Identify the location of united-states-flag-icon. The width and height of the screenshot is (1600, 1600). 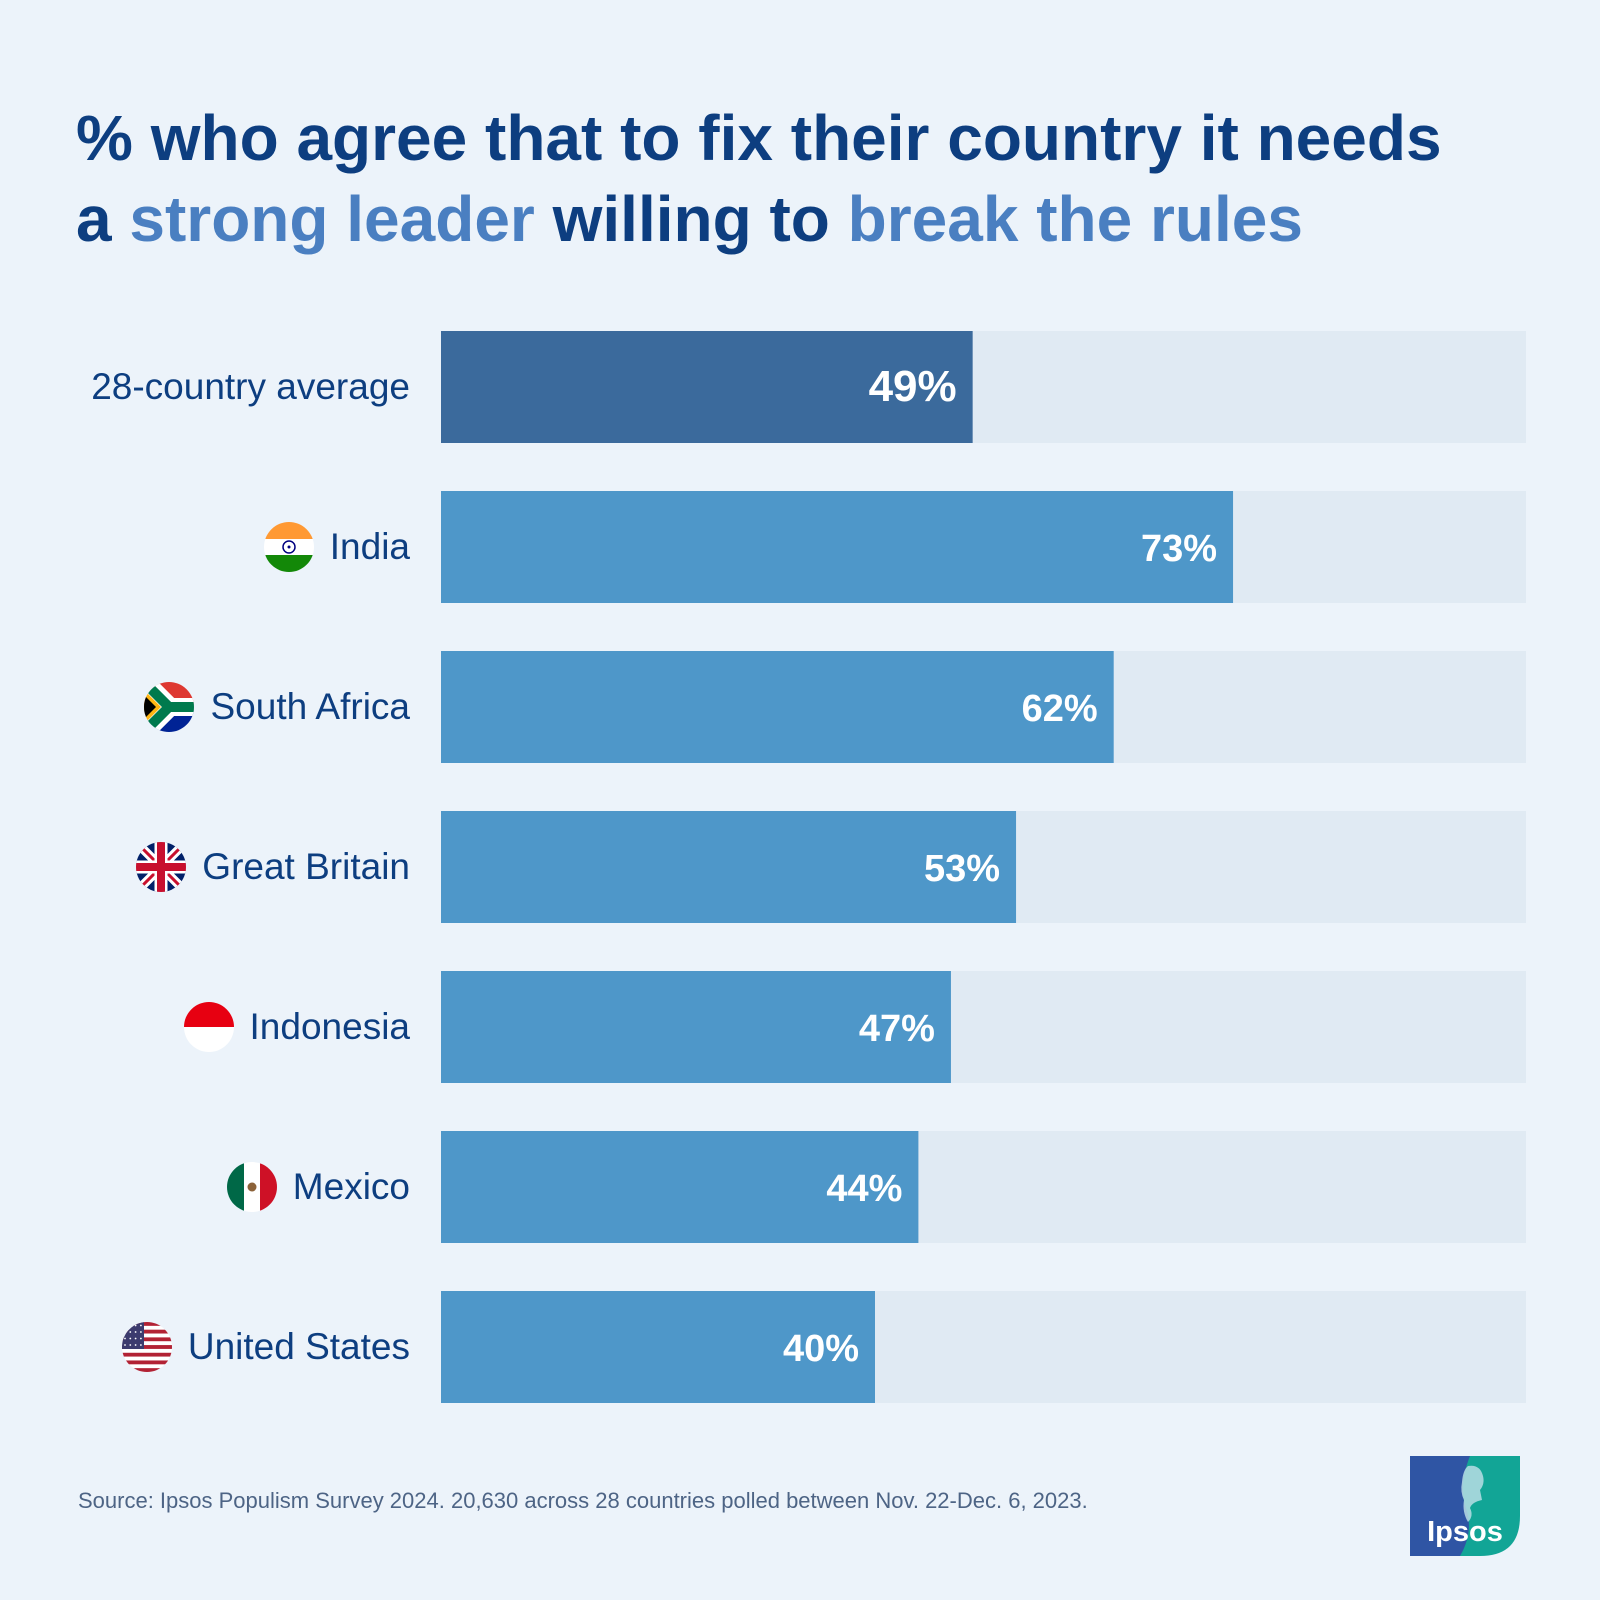
(146, 1347).